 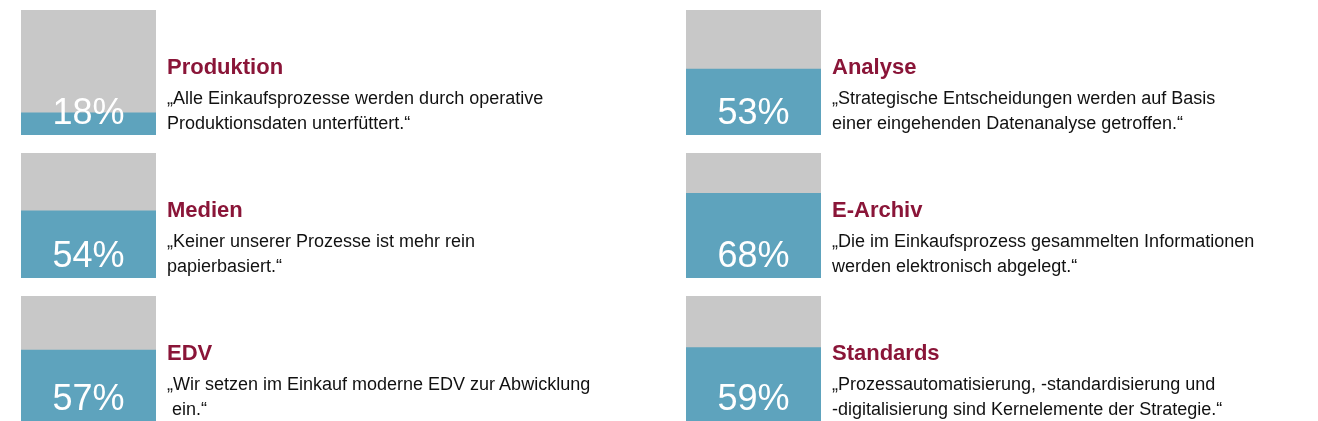 What do you see at coordinates (878, 209) in the screenshot?
I see `text: E-Archiv` at bounding box center [878, 209].